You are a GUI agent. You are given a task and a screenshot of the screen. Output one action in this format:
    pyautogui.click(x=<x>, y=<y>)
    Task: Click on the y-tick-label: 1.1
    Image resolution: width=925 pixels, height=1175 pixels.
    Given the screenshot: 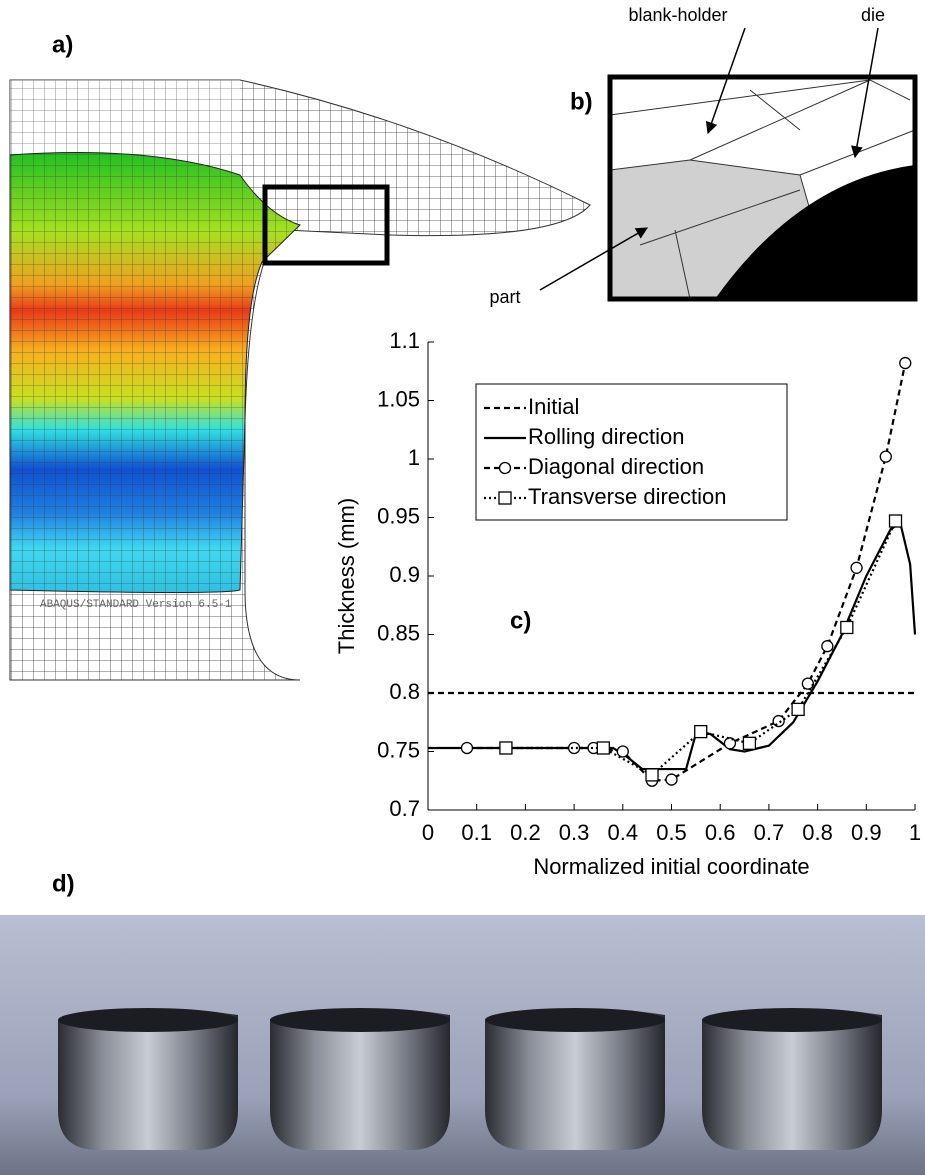 What is the action you would take?
    pyautogui.click(x=404, y=340)
    